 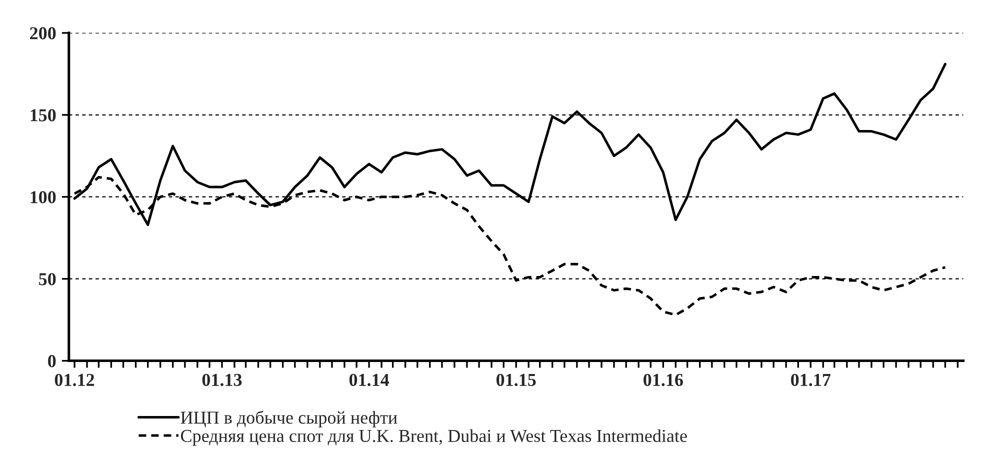 I want to click on x-tick-label: 01.12, so click(x=74, y=380).